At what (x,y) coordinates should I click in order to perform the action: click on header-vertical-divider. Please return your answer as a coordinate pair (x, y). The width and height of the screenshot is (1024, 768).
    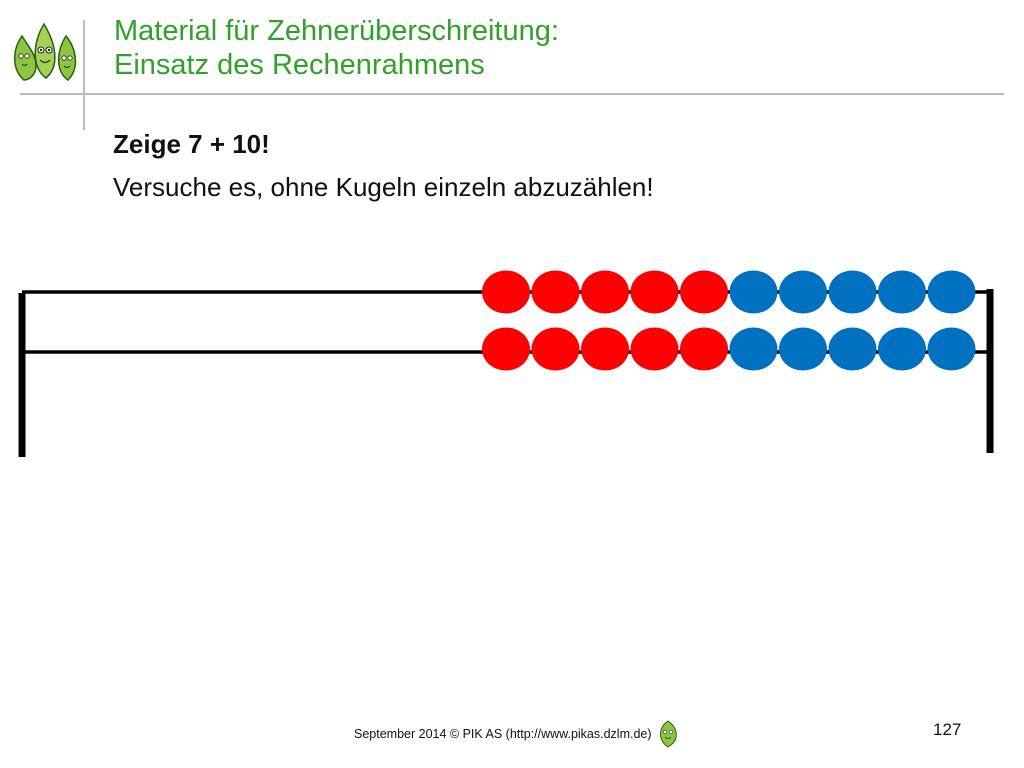
    Looking at the image, I should click on (84, 75).